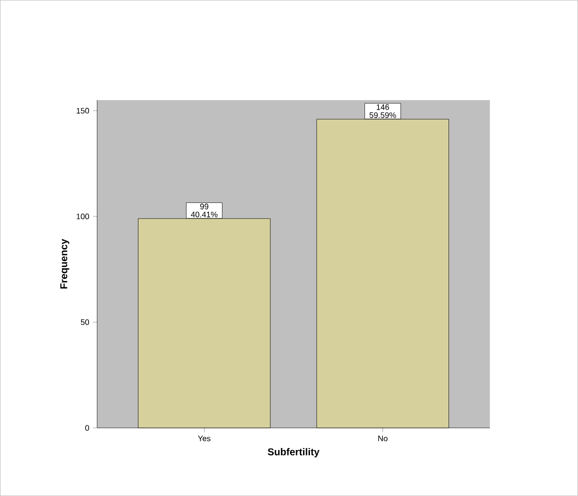  Describe the element at coordinates (294, 453) in the screenshot. I see `x-axis-title: Subfertility` at that location.